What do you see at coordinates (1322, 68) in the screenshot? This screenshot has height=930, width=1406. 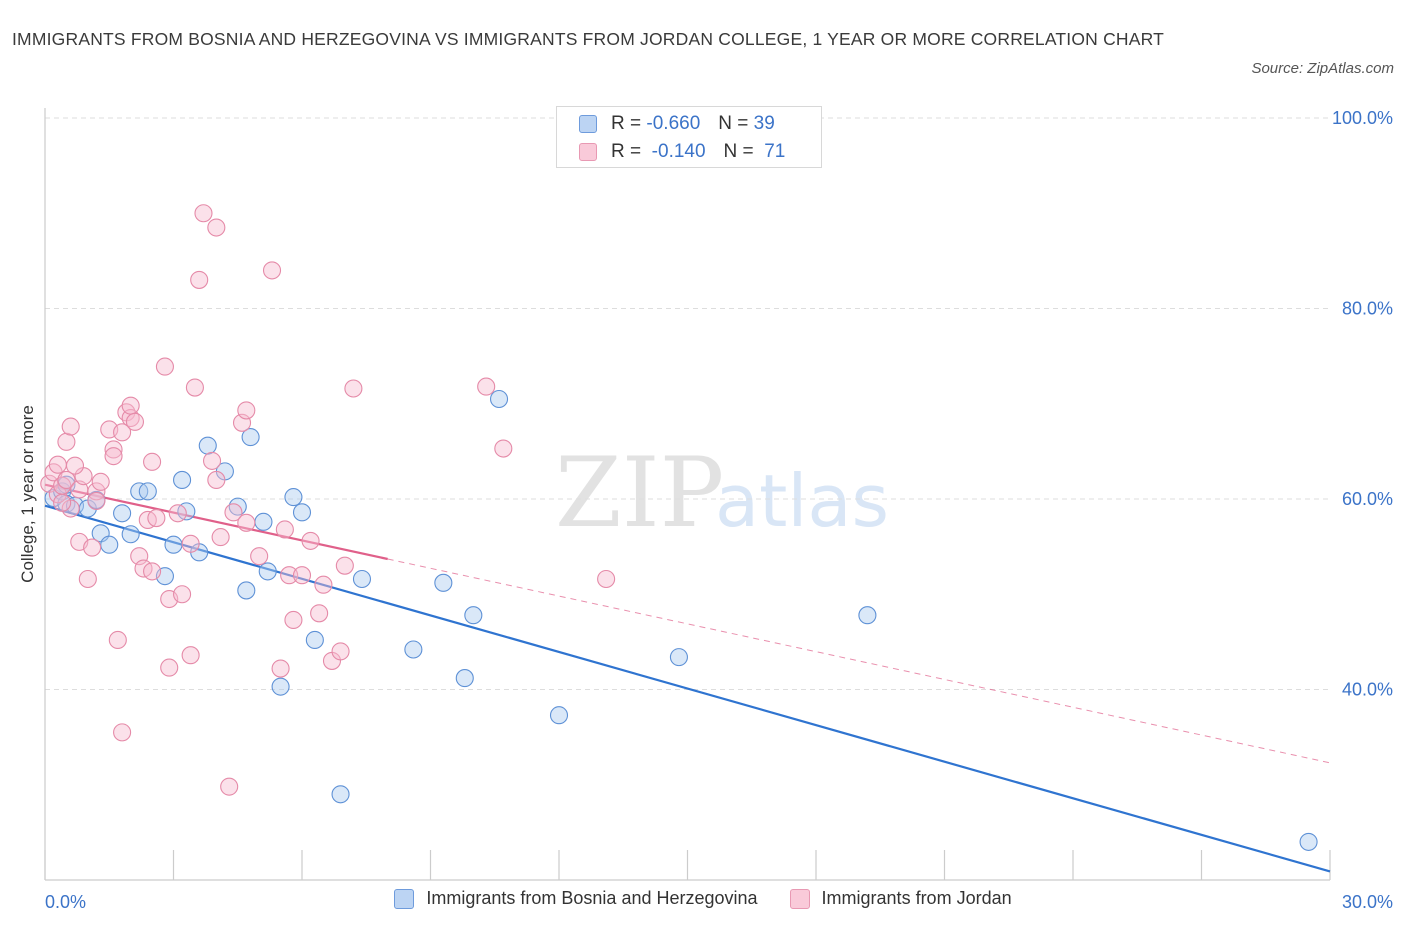 I see `source-credit: Source: ZipAtlas.com` at bounding box center [1322, 68].